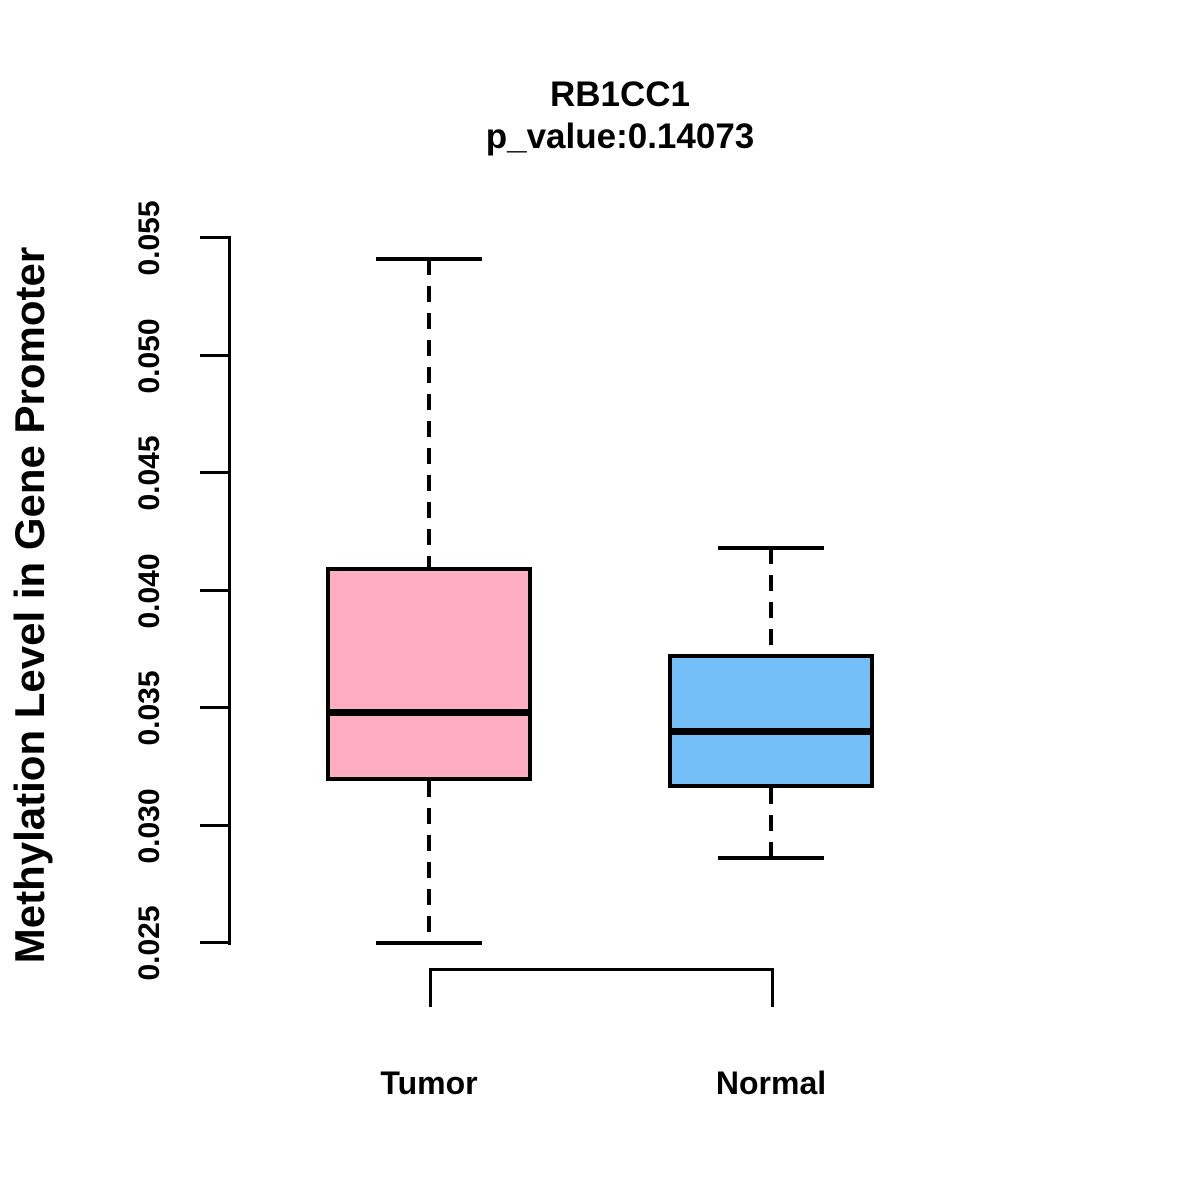 This screenshot has height=1200, width=1200. Describe the element at coordinates (149, 590) in the screenshot. I see `y-tick-label: 0.040` at that location.